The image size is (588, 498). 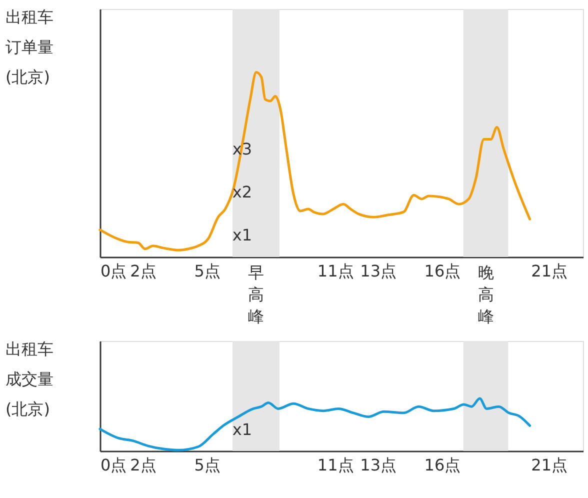 I want to click on band-label: 晚高峰, so click(x=486, y=294).